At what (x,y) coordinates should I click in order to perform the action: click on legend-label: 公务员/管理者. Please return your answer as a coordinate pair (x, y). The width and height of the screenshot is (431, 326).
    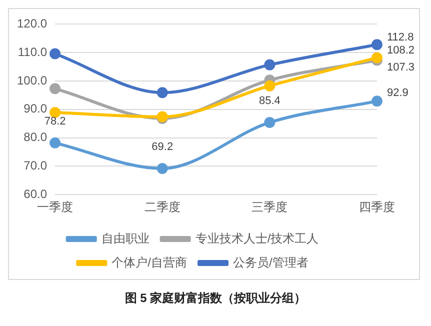
    Looking at the image, I should click on (270, 262).